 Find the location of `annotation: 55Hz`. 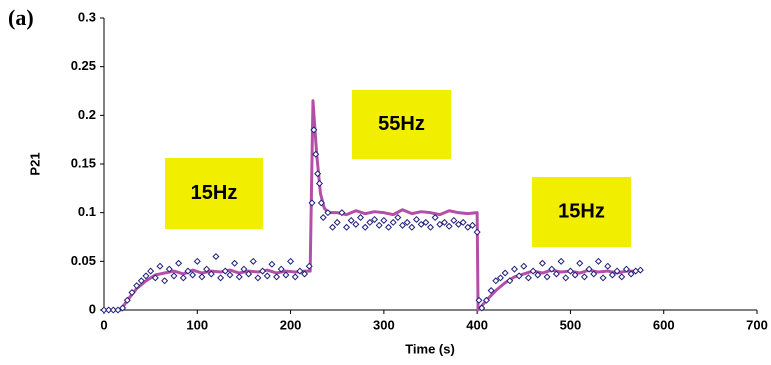

annotation: 55Hz is located at coordinates (401, 124).